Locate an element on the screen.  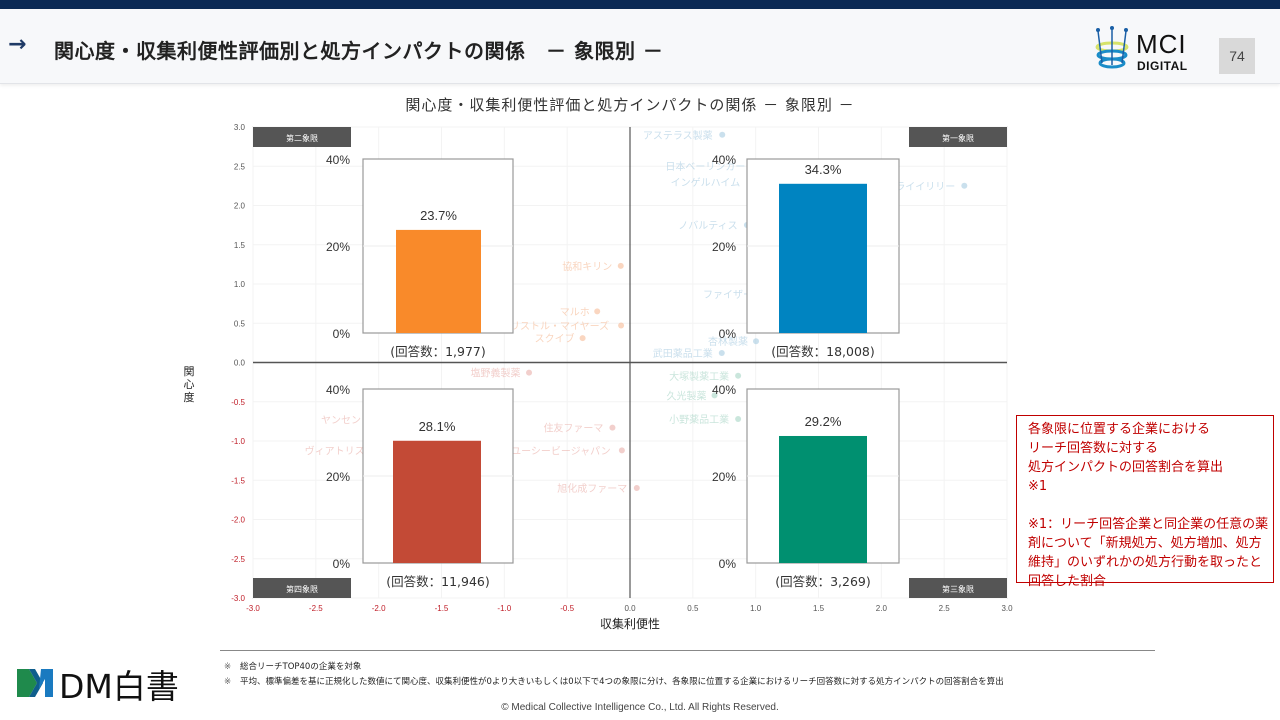
y-tick-label: -2.5 is located at coordinates (238, 559).